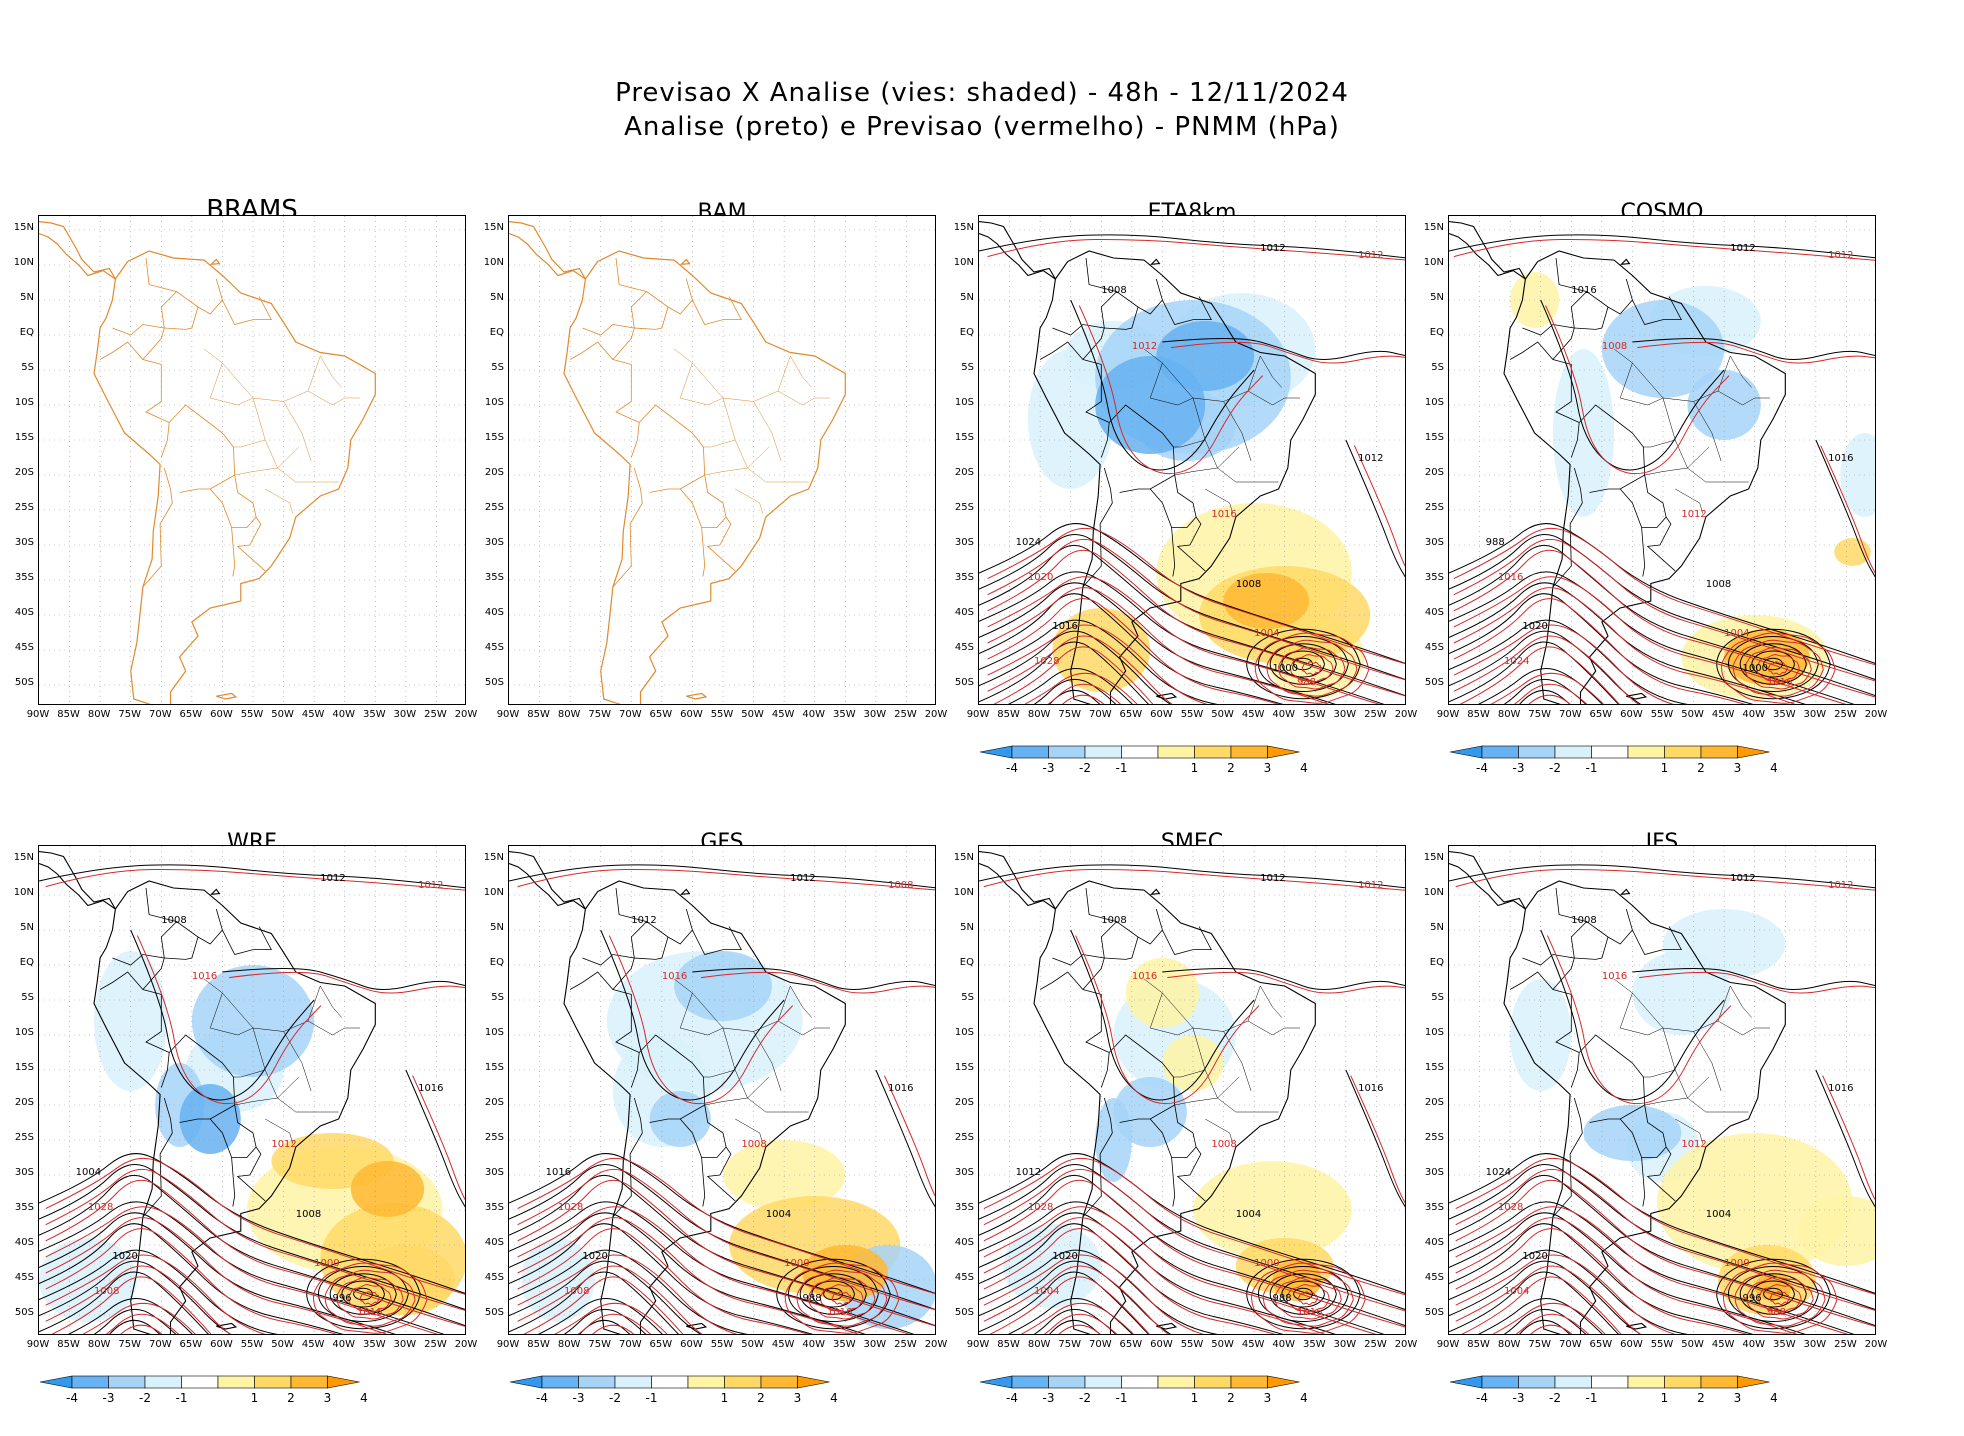 The width and height of the screenshot is (1964, 1436). I want to click on lon-tick-label: 85W, so click(538, 1344).